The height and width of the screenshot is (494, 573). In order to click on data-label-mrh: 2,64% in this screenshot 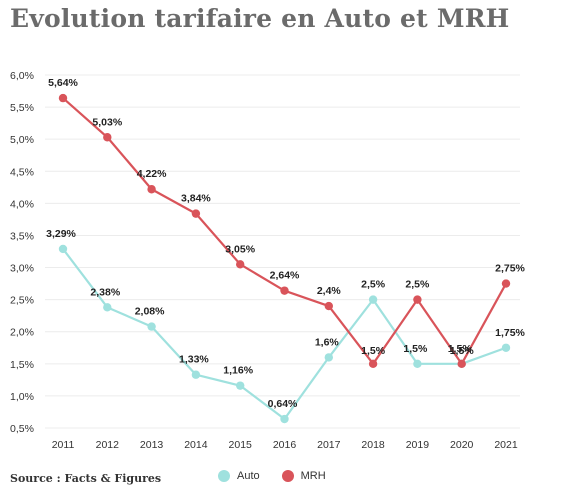, I will do `click(285, 276)`.